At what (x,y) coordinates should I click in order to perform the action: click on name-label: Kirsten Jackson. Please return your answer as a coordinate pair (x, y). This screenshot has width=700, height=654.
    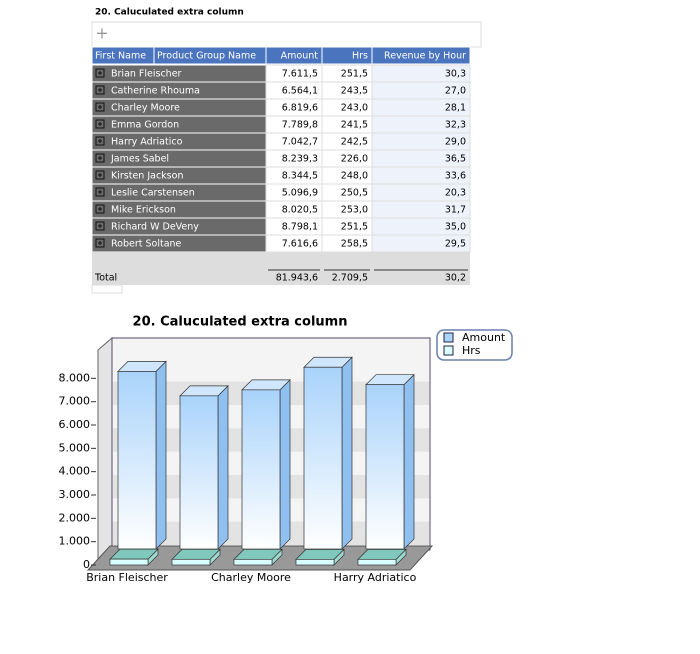
    Looking at the image, I should click on (147, 176).